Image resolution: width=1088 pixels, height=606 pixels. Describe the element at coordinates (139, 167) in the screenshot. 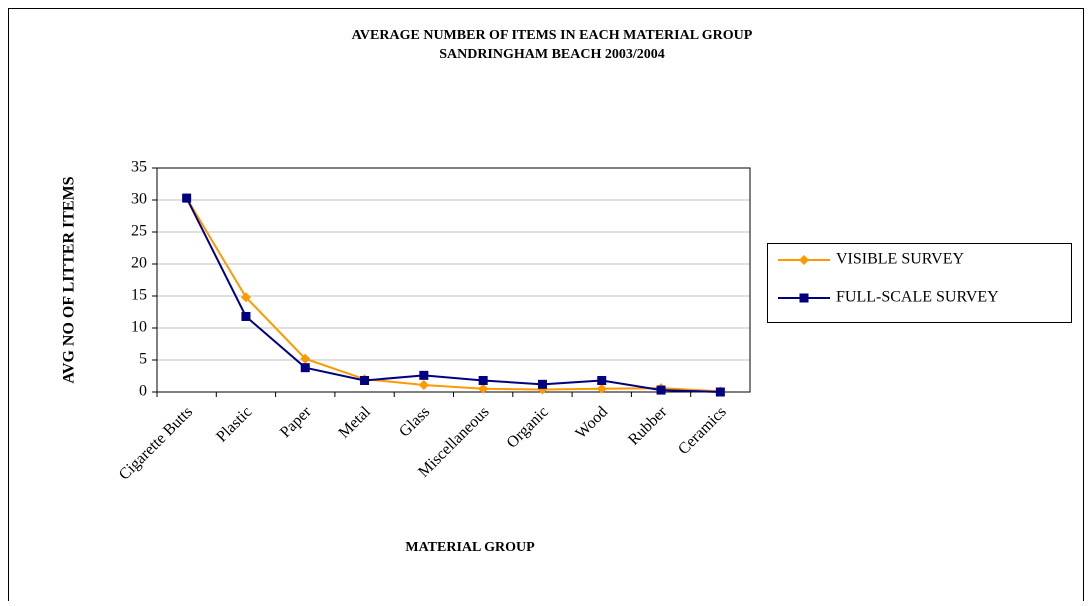

I see `y-tick-label: 35` at that location.